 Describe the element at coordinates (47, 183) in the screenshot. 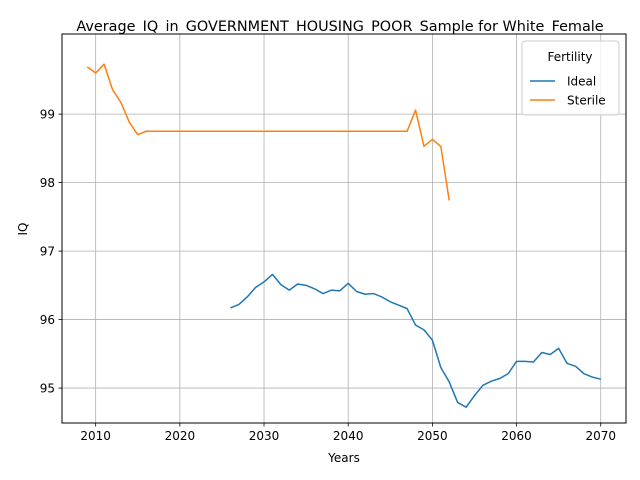

I see `y-tick-label: 98` at that location.